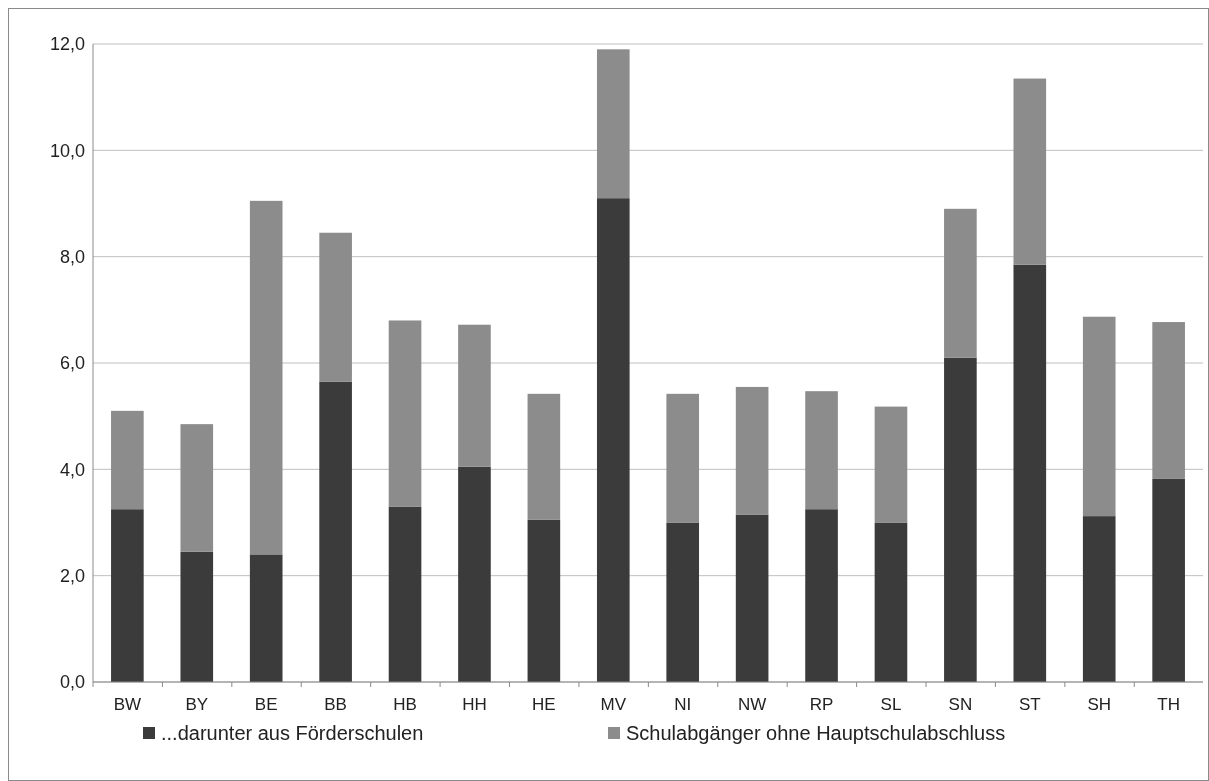 The height and width of the screenshot is (781, 1209). I want to click on y-tick-label: 12,0, so click(67, 44).